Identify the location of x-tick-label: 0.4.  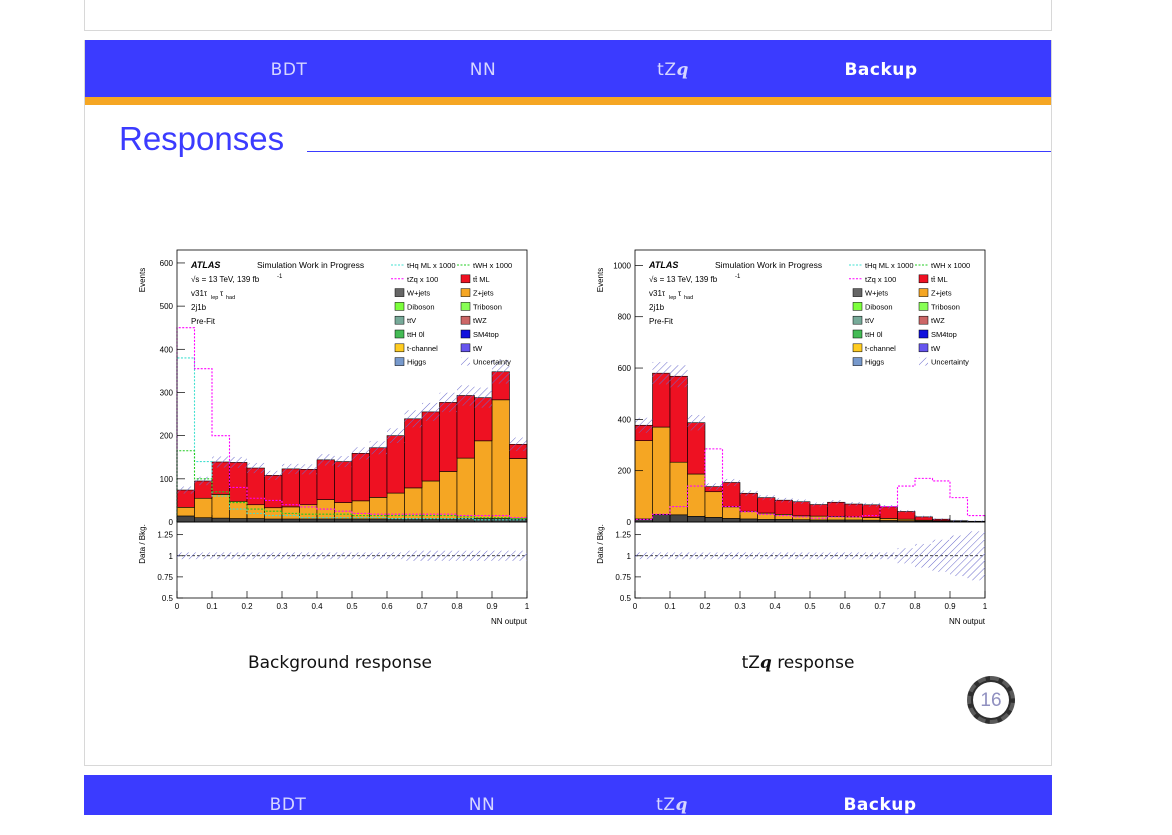
(317, 606).